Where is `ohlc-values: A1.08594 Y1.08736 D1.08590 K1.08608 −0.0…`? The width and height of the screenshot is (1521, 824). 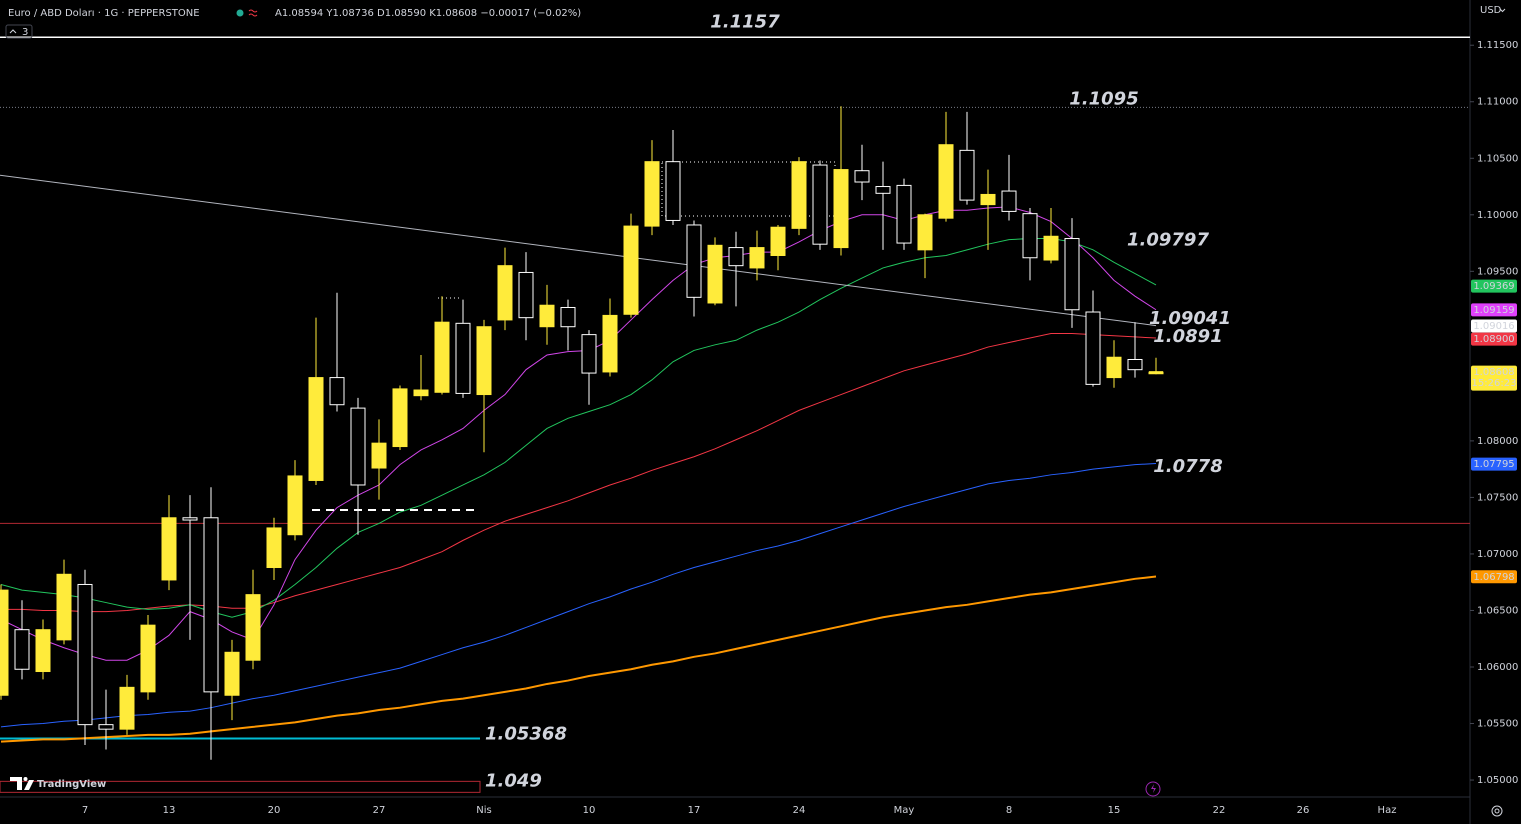 ohlc-values: A1.08594 Y1.08736 D1.08590 K1.08608 −0.0… is located at coordinates (428, 13).